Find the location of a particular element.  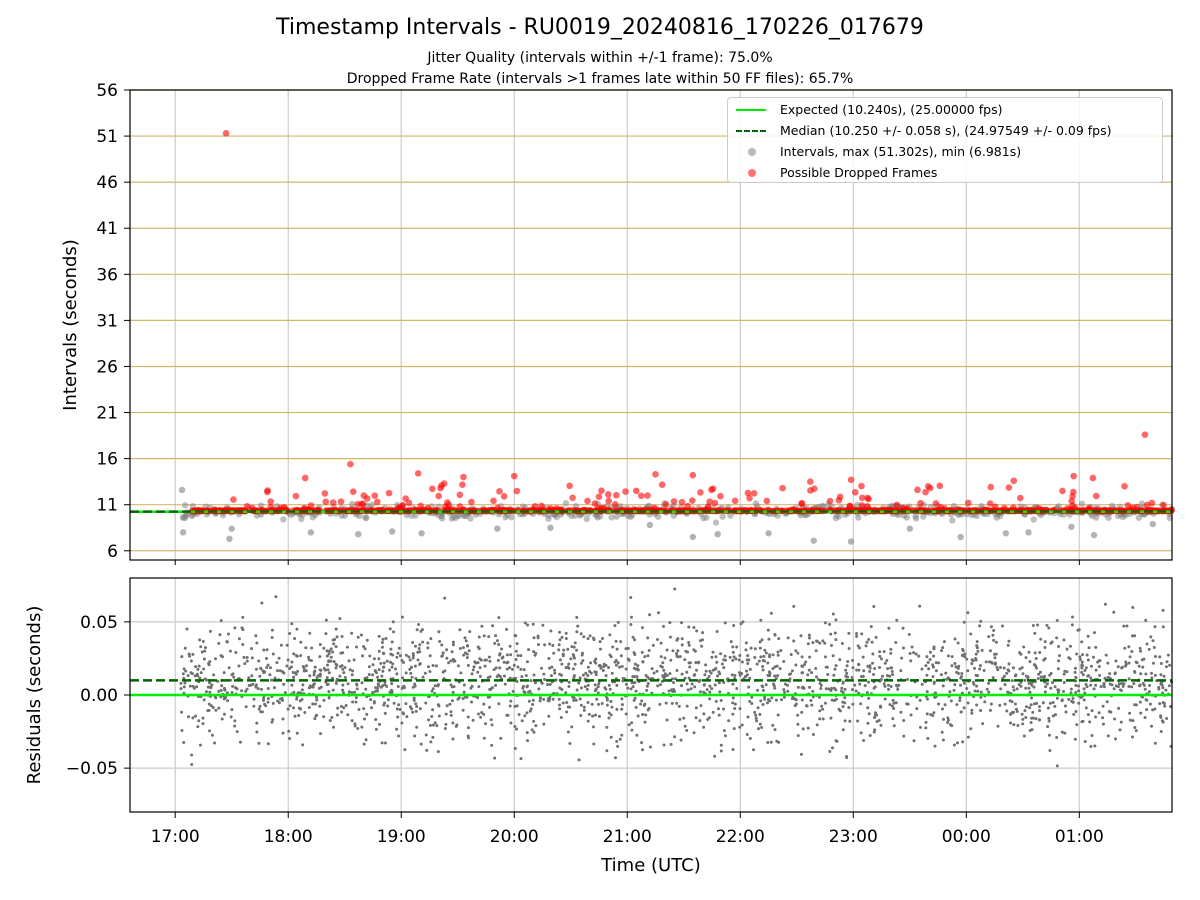

x-tick-label-5: 22:00 is located at coordinates (740, 837).